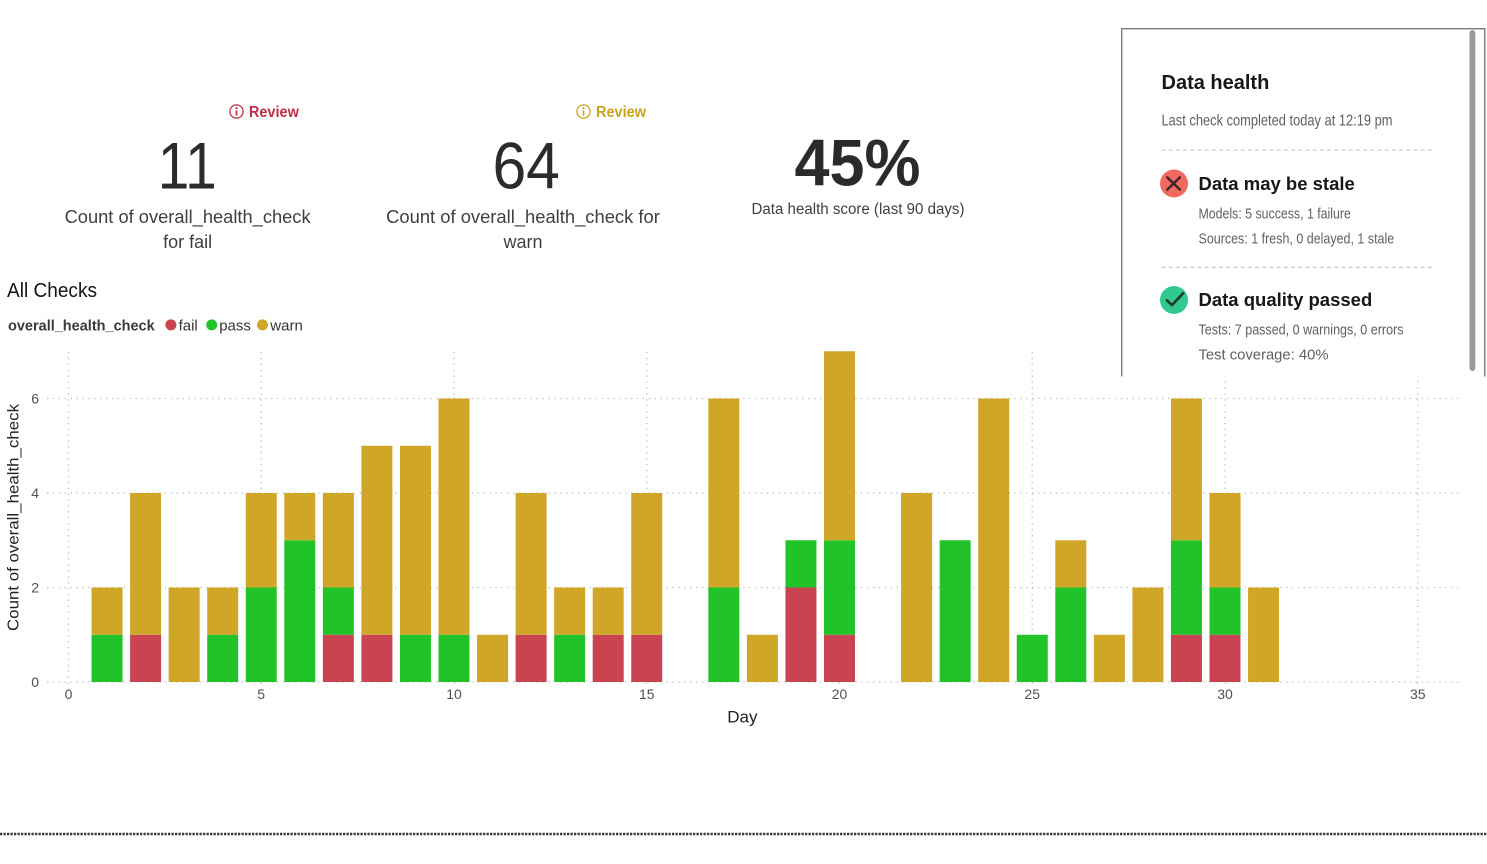 Image resolution: width=1487 pixels, height=864 pixels. What do you see at coordinates (1216, 83) in the screenshot?
I see `svg-text: Data health` at bounding box center [1216, 83].